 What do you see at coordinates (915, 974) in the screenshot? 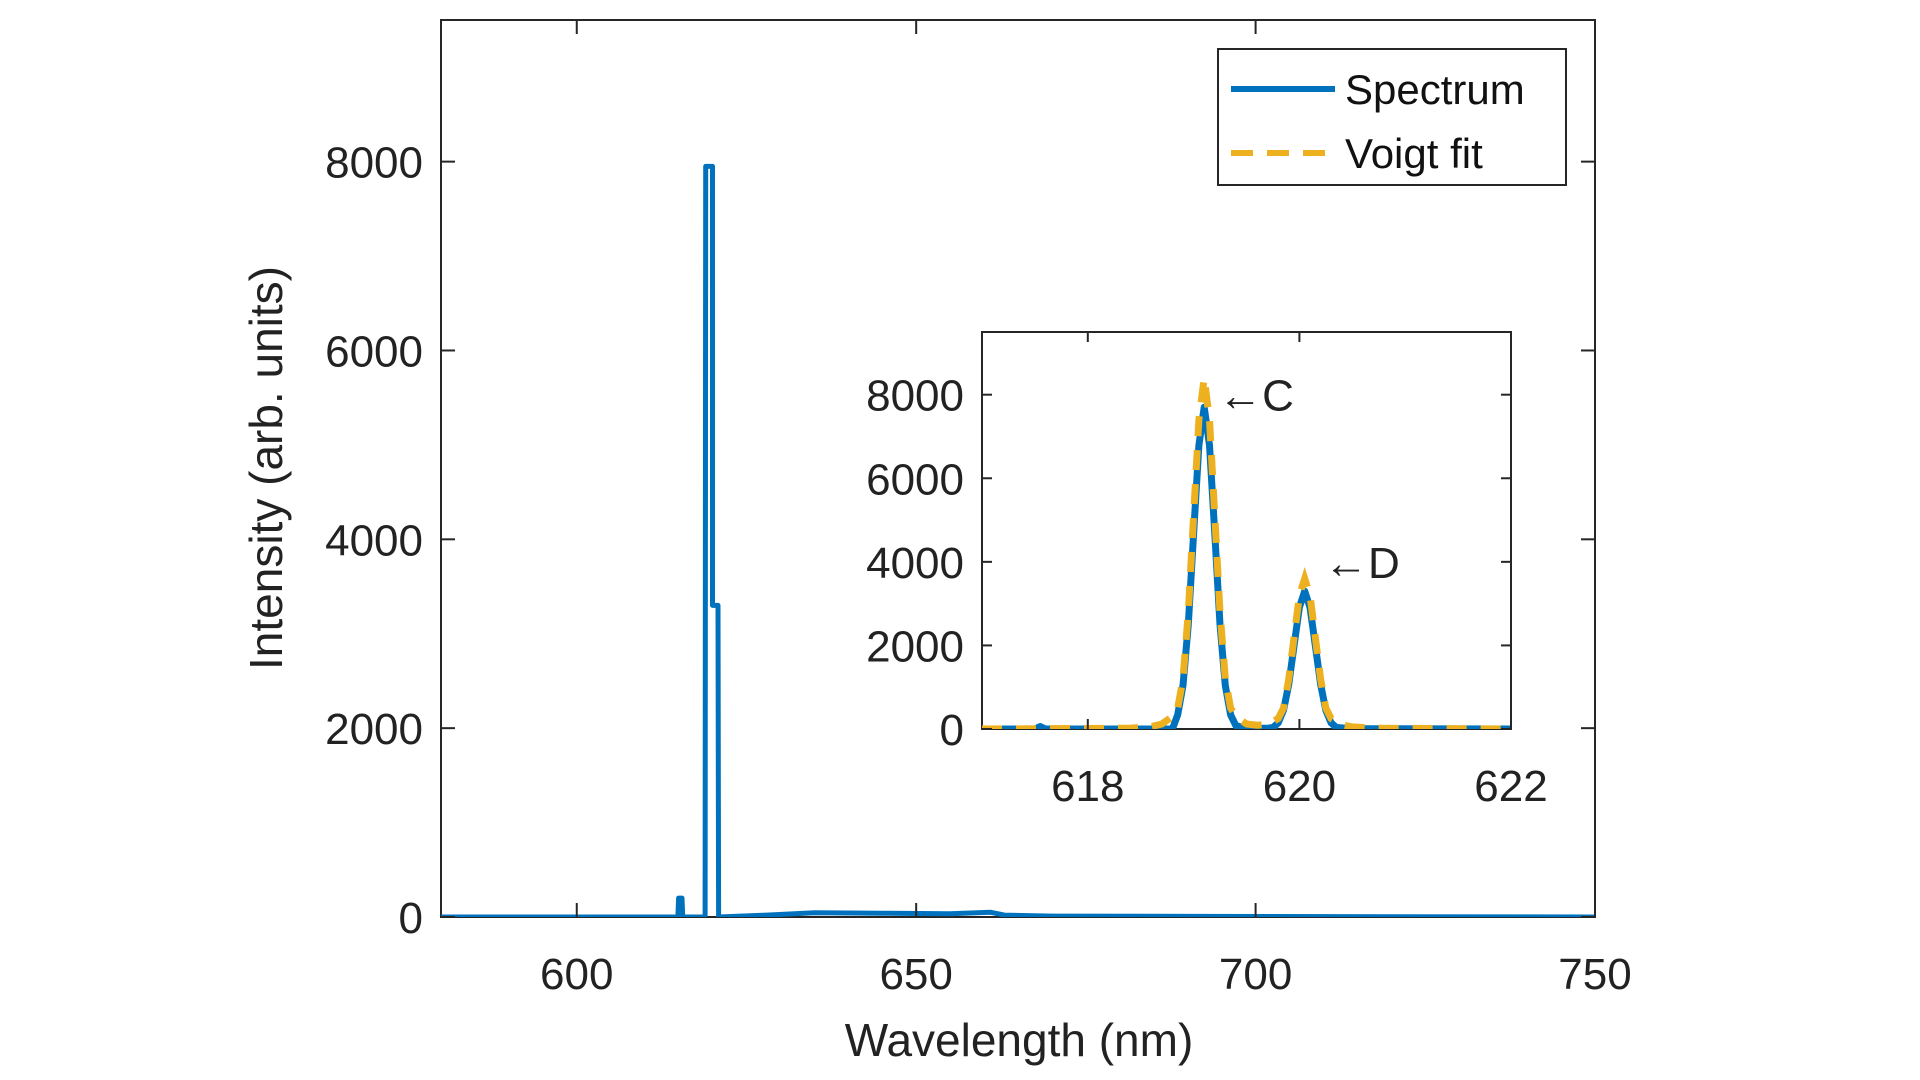
I see `main-x-tick-label: 650` at bounding box center [915, 974].